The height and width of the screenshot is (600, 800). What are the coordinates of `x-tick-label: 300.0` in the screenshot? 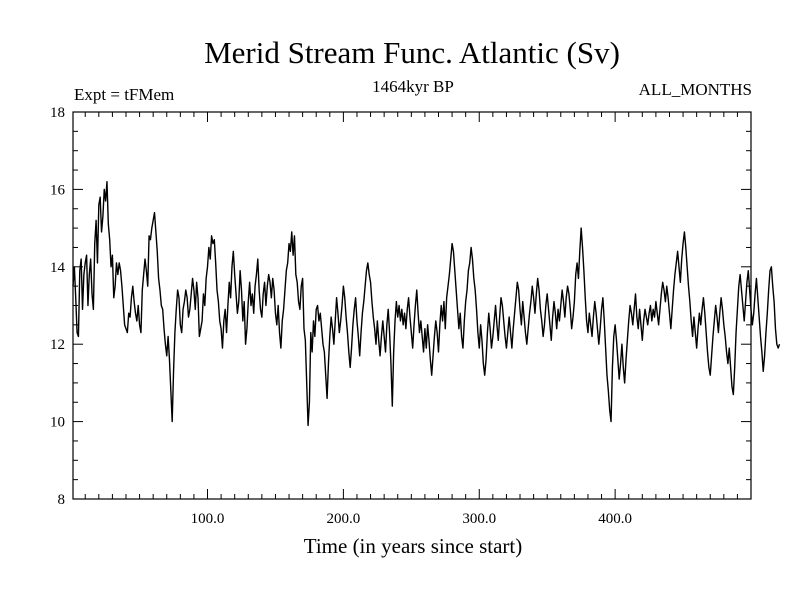 It's located at (479, 519).